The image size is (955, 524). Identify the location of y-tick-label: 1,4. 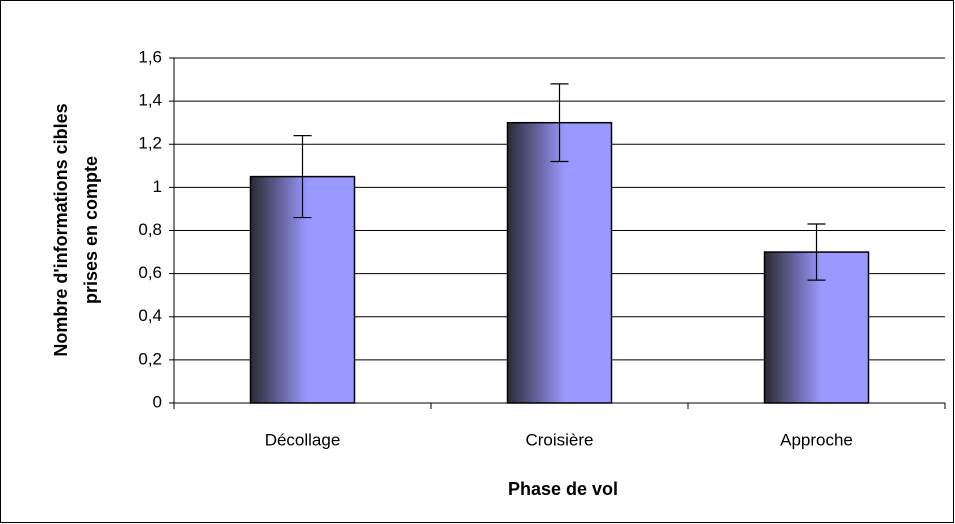
(150, 100).